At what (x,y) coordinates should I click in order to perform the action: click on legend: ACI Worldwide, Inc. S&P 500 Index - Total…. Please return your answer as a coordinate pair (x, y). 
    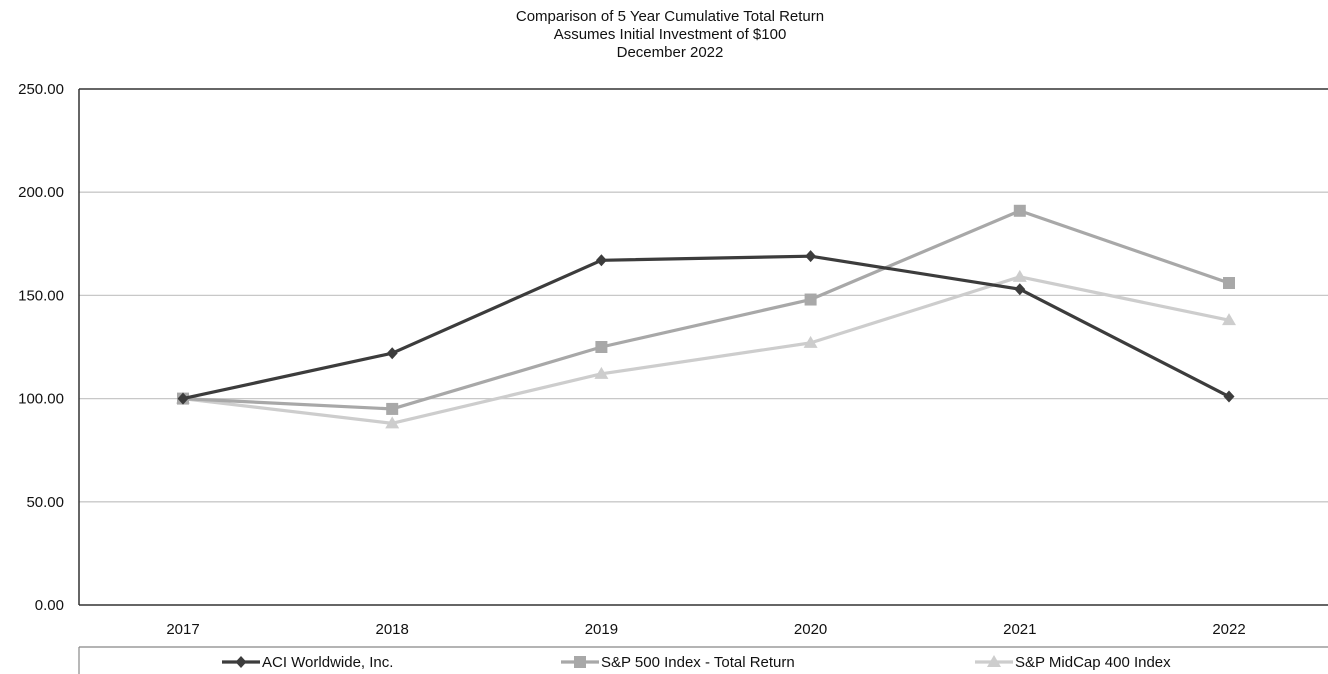
    Looking at the image, I should click on (703, 660).